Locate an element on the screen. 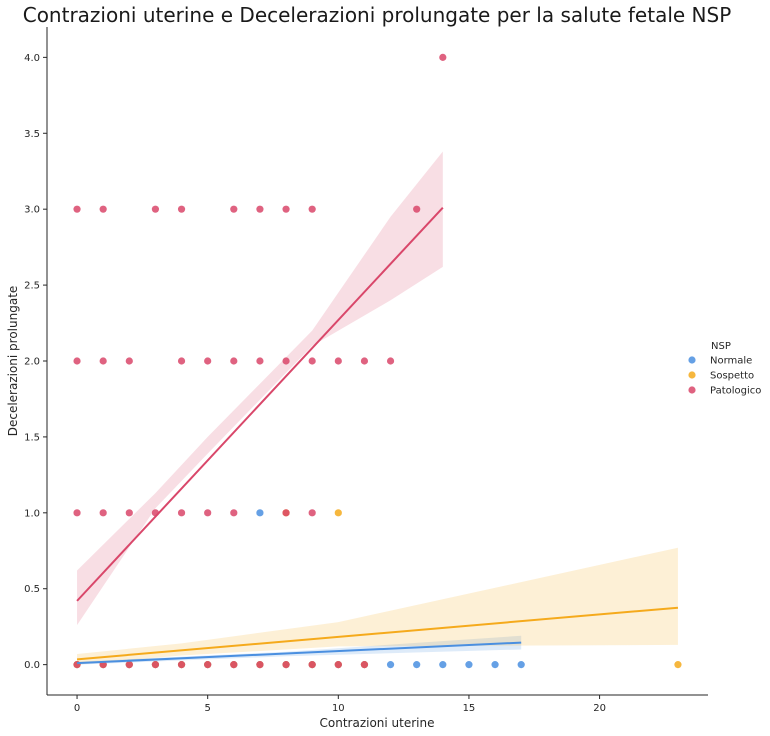 Image resolution: width=770 pixels, height=736 pixels. x-tick-label-5: 5 is located at coordinates (207, 708).